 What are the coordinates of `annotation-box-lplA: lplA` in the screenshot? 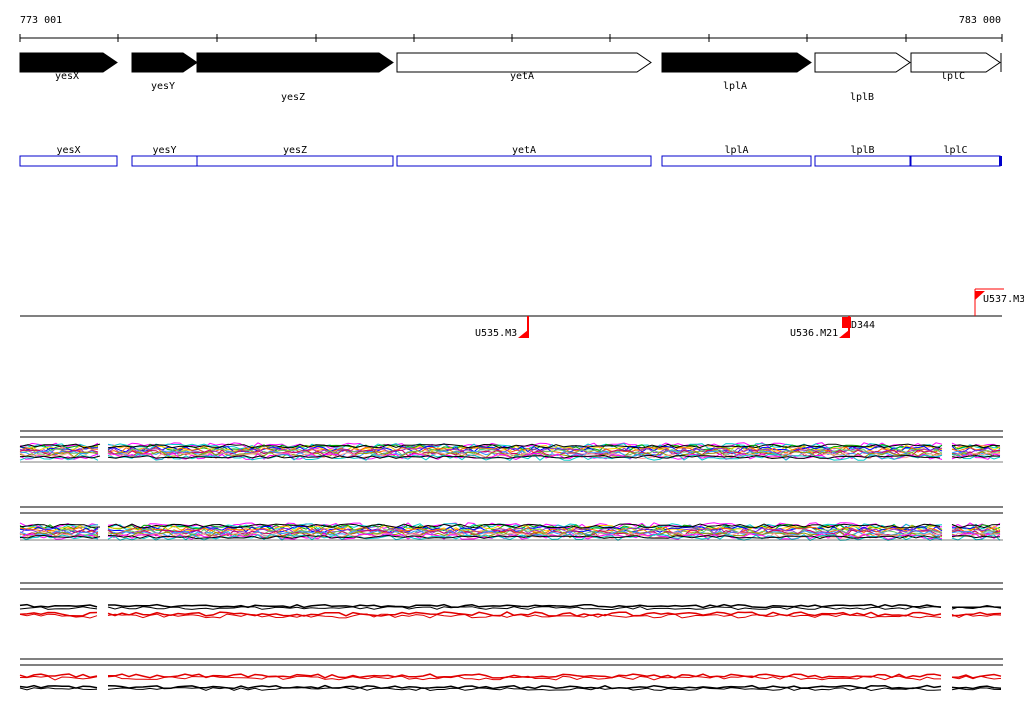 It's located at (736, 156).